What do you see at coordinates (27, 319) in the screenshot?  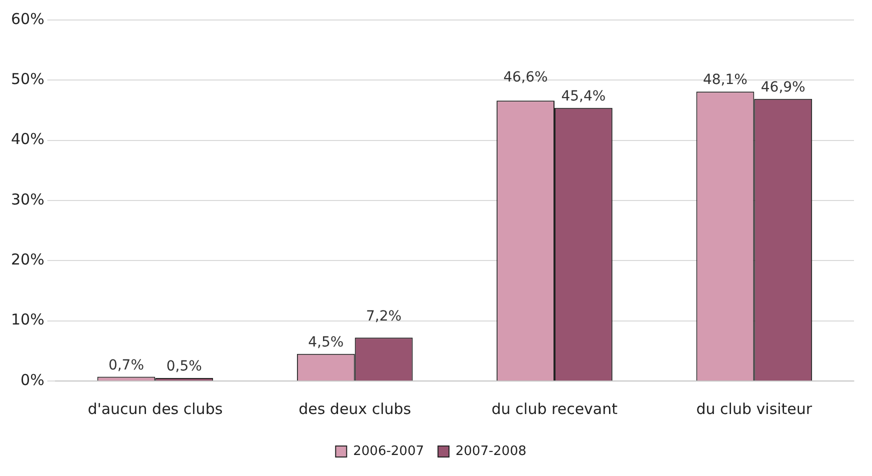 I see `y-tick-label: 10%` at bounding box center [27, 319].